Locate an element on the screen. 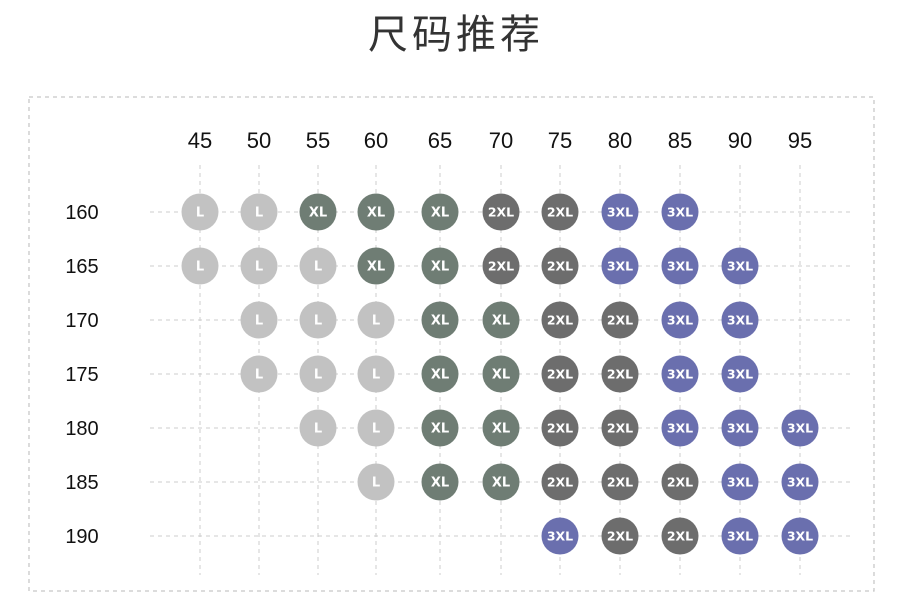 Image resolution: width=912 pixels, height=598 pixels. x-tick-label: 85 is located at coordinates (680, 140).